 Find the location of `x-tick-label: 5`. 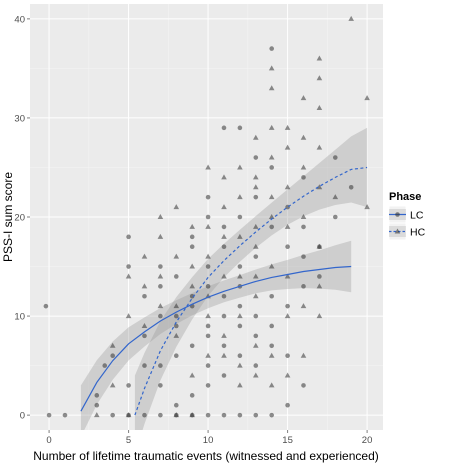

x-tick-label: 5 is located at coordinates (128, 440).